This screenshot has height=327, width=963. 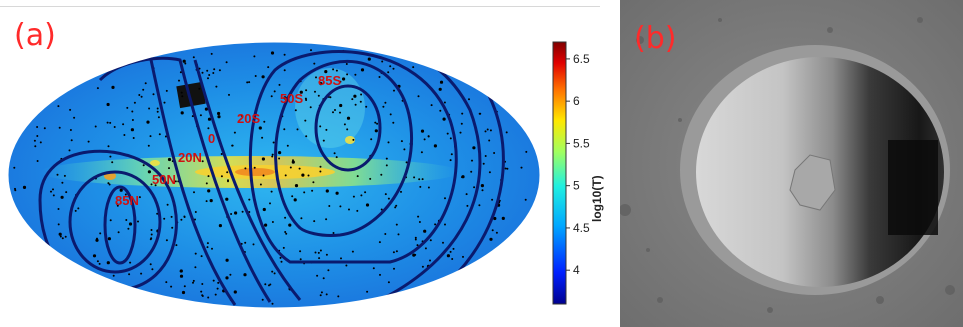 What do you see at coordinates (576, 270) in the screenshot?
I see `colorbar-tick-label: 4` at bounding box center [576, 270].